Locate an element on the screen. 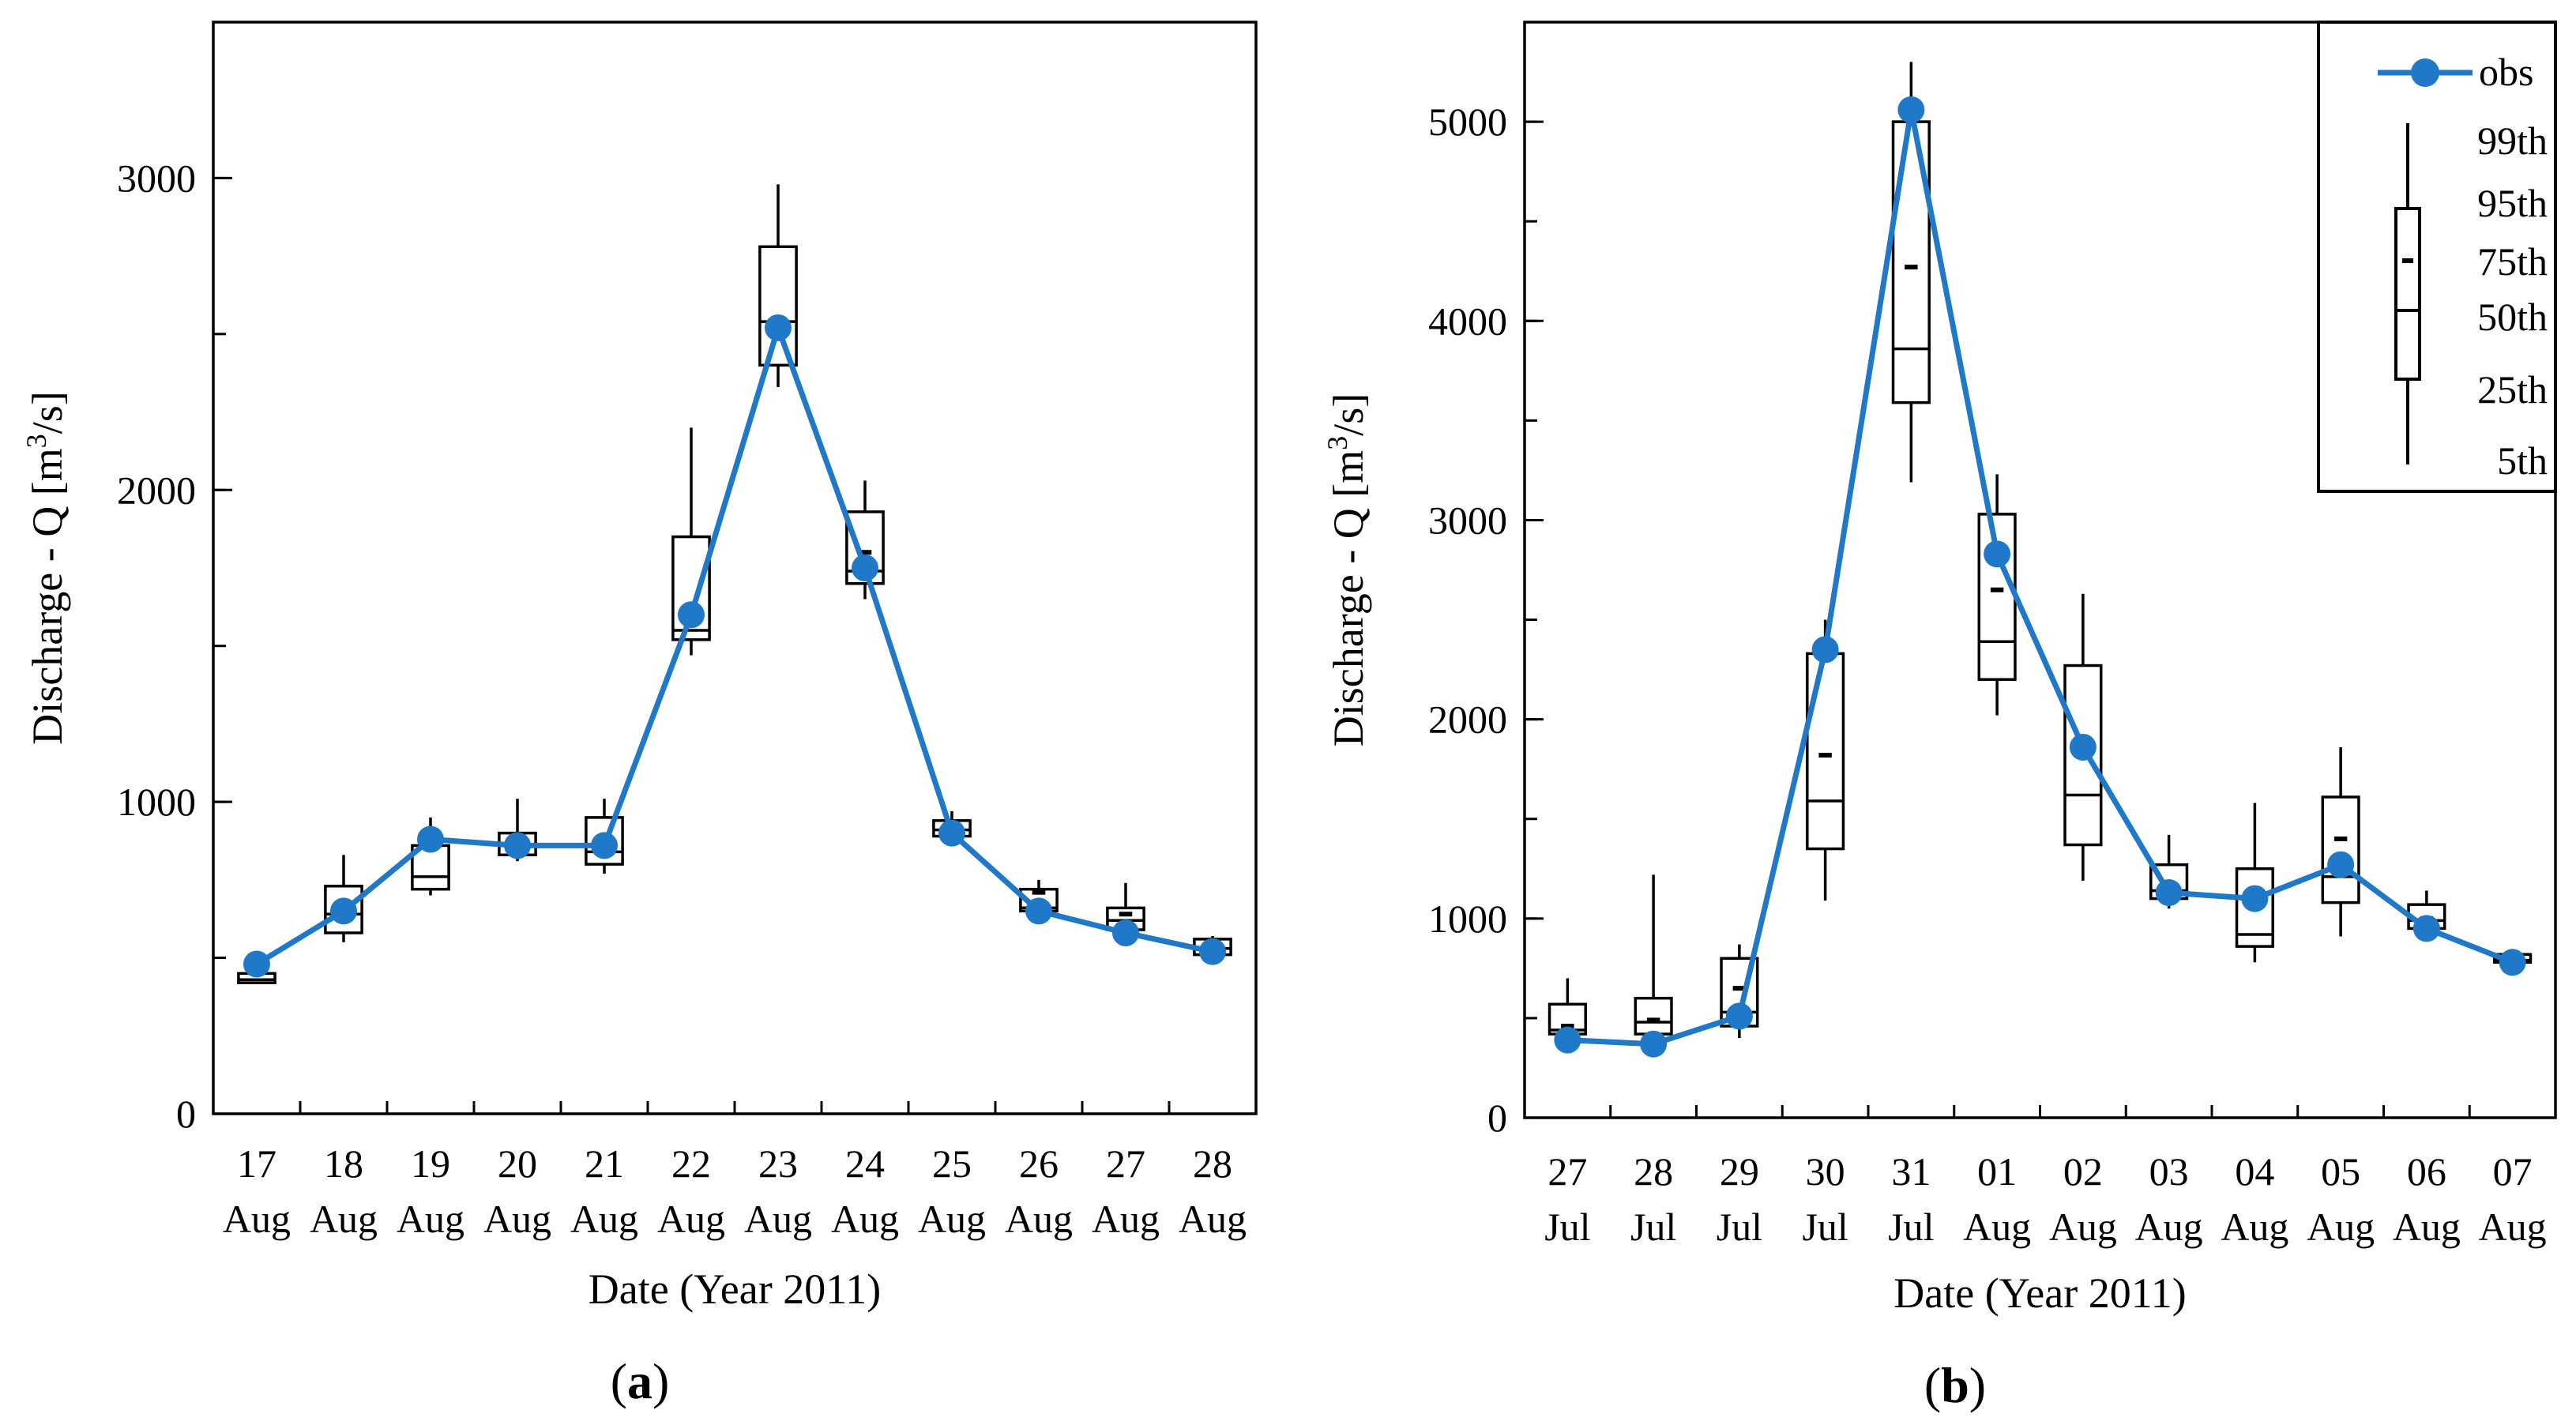  panel-a-y-tick-label: 2000 is located at coordinates (156, 490).